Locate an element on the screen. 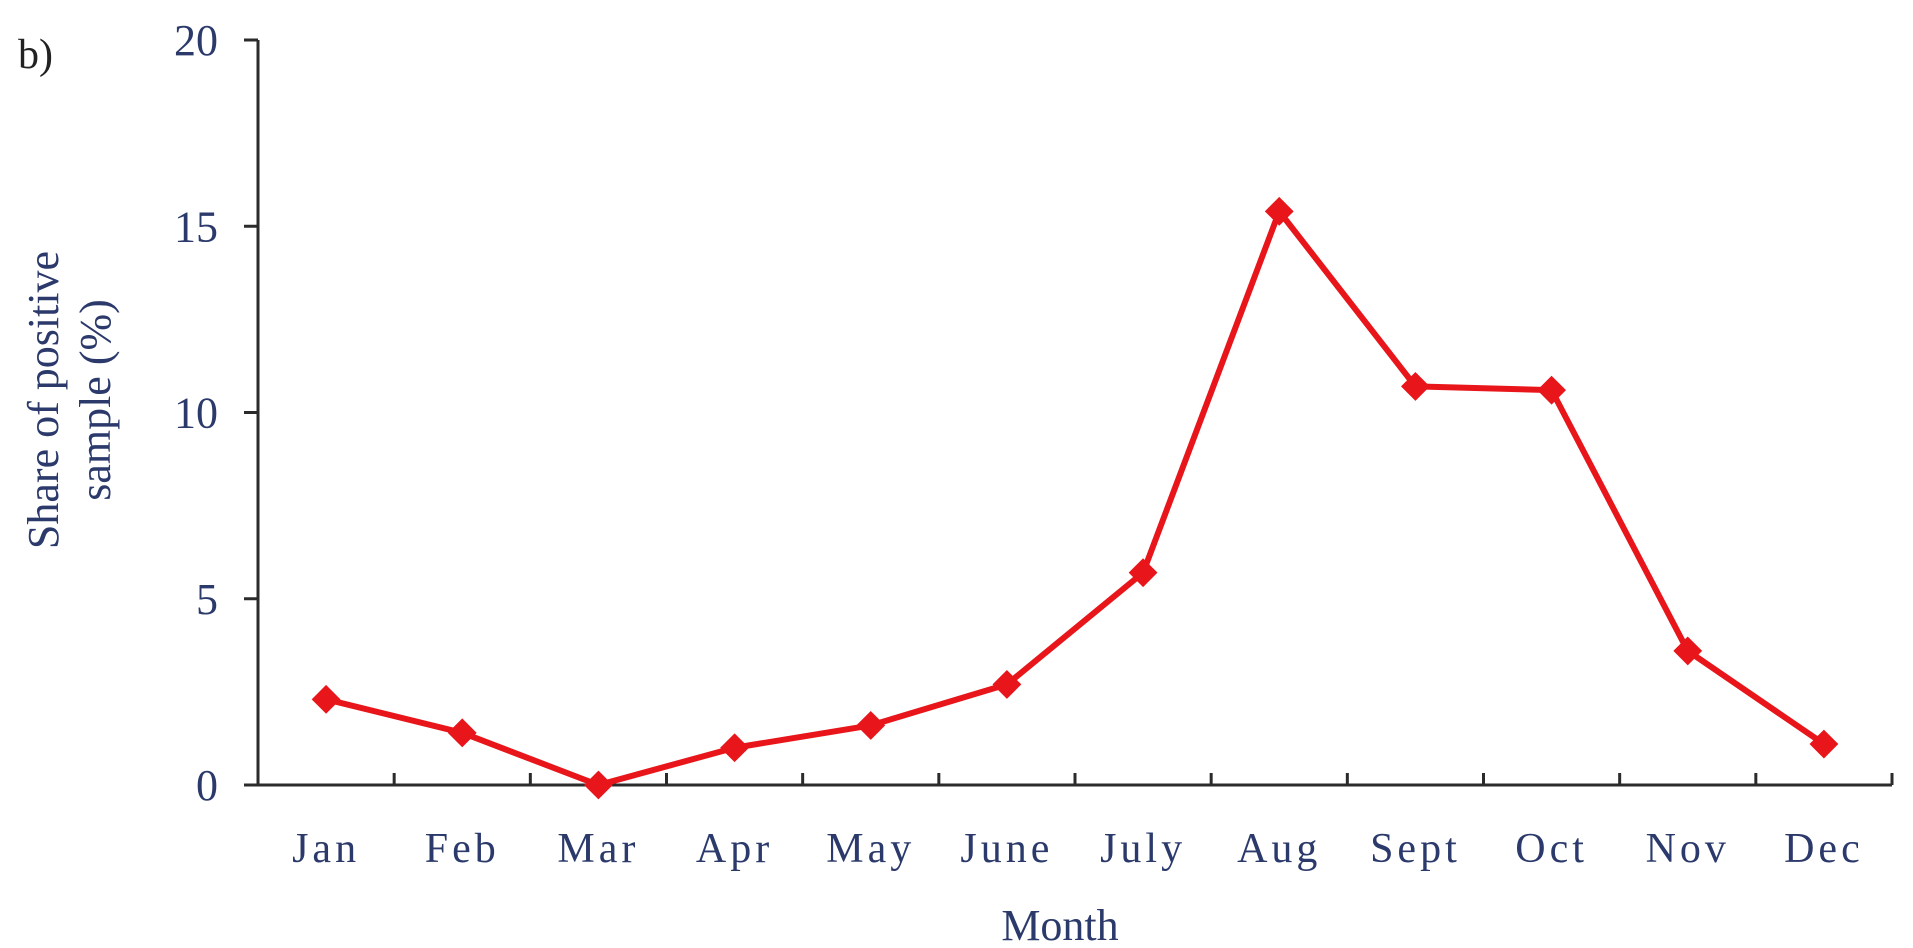 The height and width of the screenshot is (948, 1913). y-tick-label: 20 is located at coordinates (196, 40).